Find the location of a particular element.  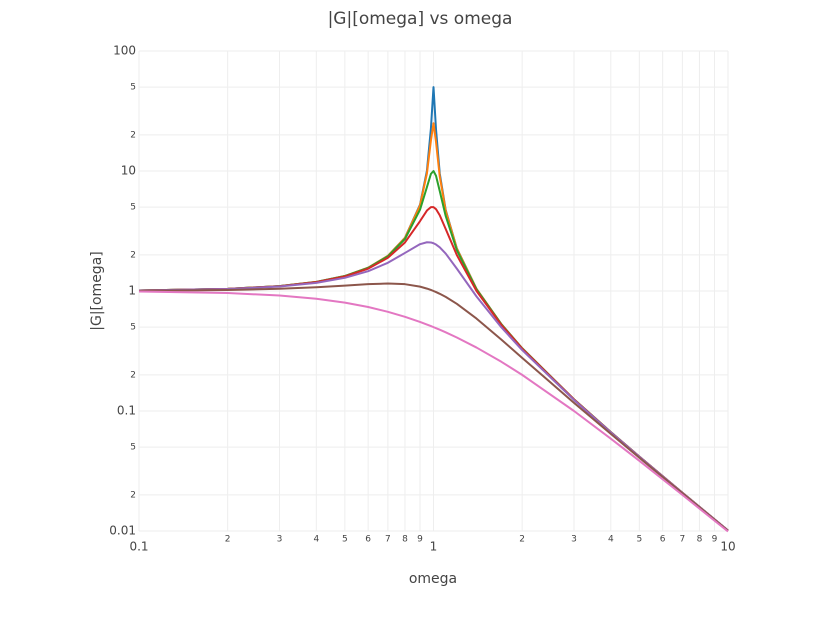

x-axis-label: omega is located at coordinates (433, 579).